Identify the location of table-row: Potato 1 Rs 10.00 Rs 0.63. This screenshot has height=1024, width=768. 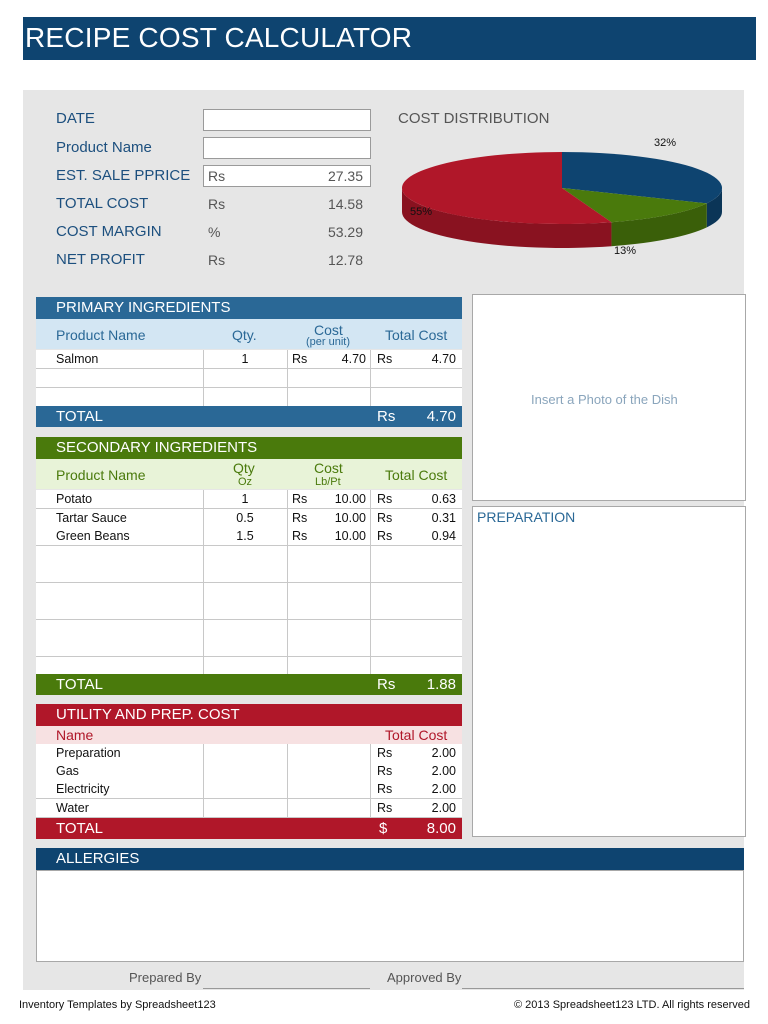
(249, 499).